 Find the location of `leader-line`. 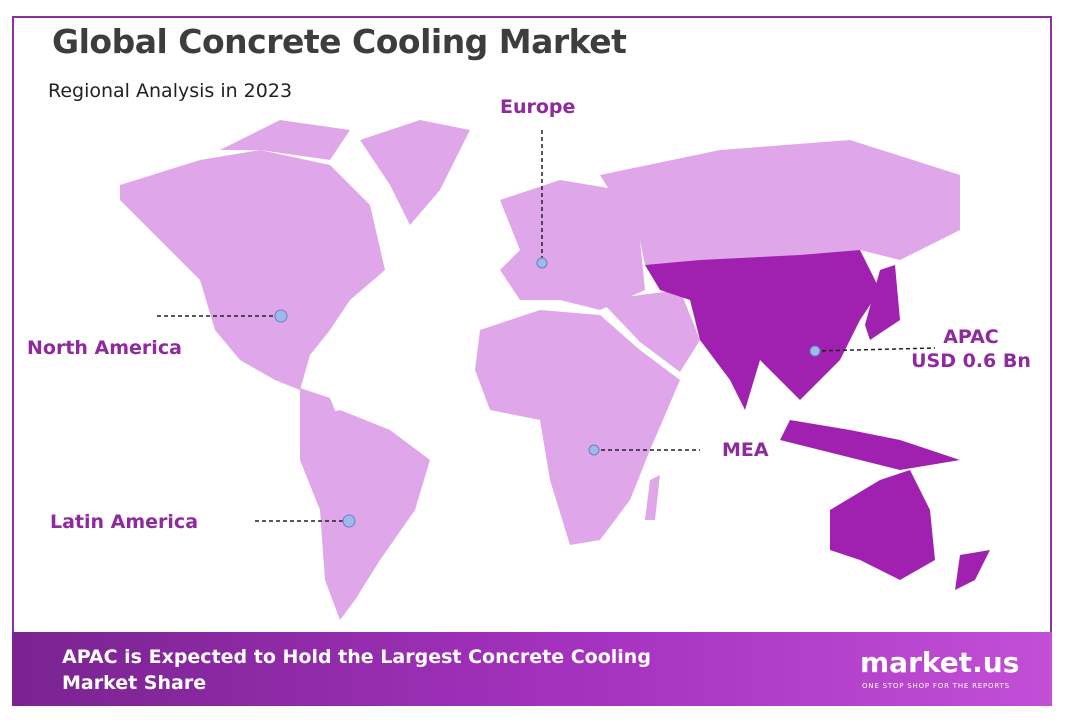

leader-line is located at coordinates (875, 349).